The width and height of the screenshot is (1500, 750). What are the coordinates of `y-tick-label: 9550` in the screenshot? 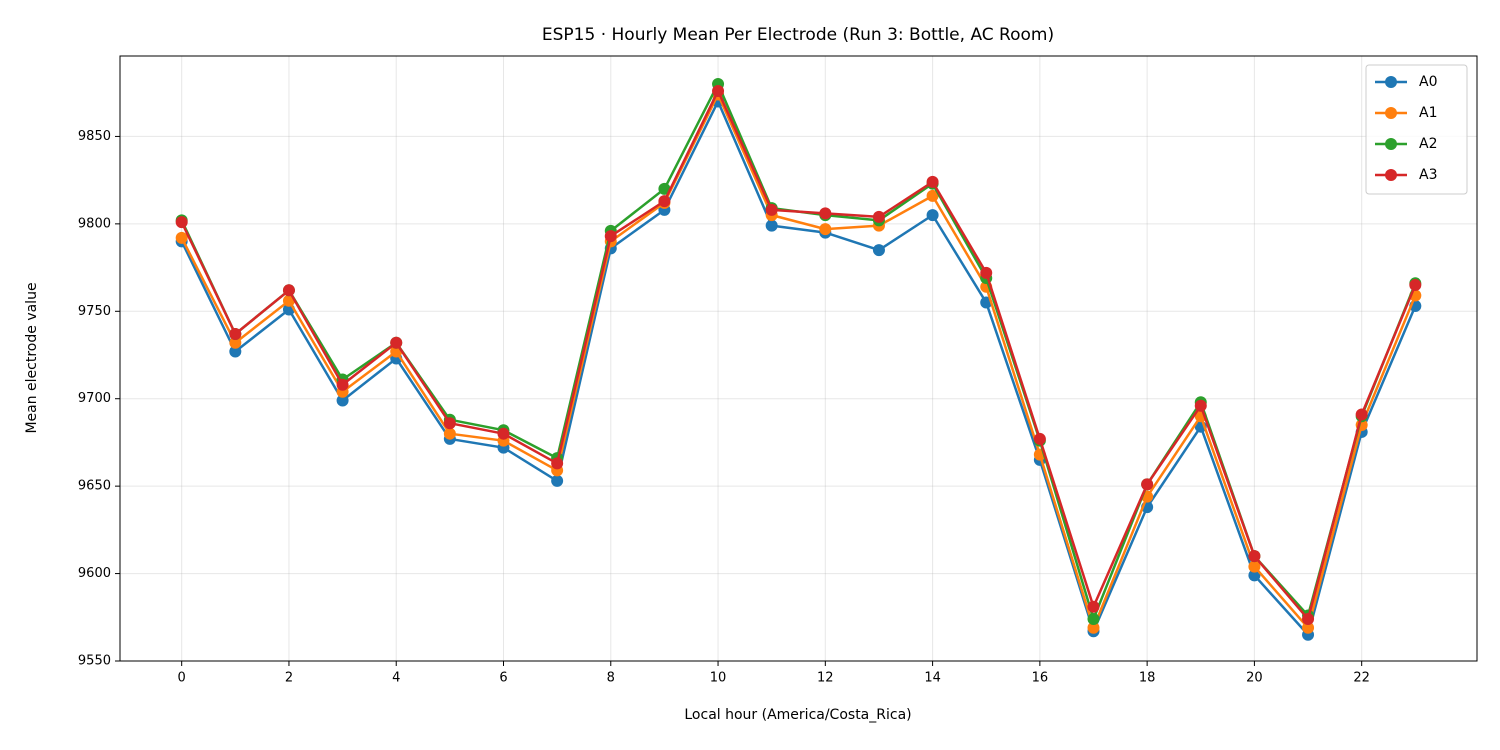 It's located at (94, 661).